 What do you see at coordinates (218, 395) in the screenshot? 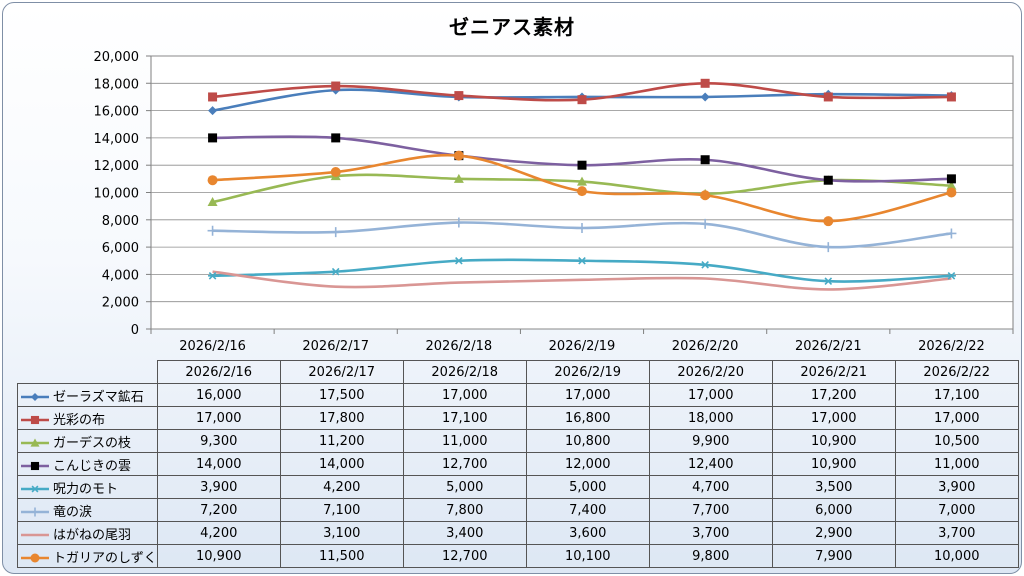
I see `data-label: 16,000` at bounding box center [218, 395].